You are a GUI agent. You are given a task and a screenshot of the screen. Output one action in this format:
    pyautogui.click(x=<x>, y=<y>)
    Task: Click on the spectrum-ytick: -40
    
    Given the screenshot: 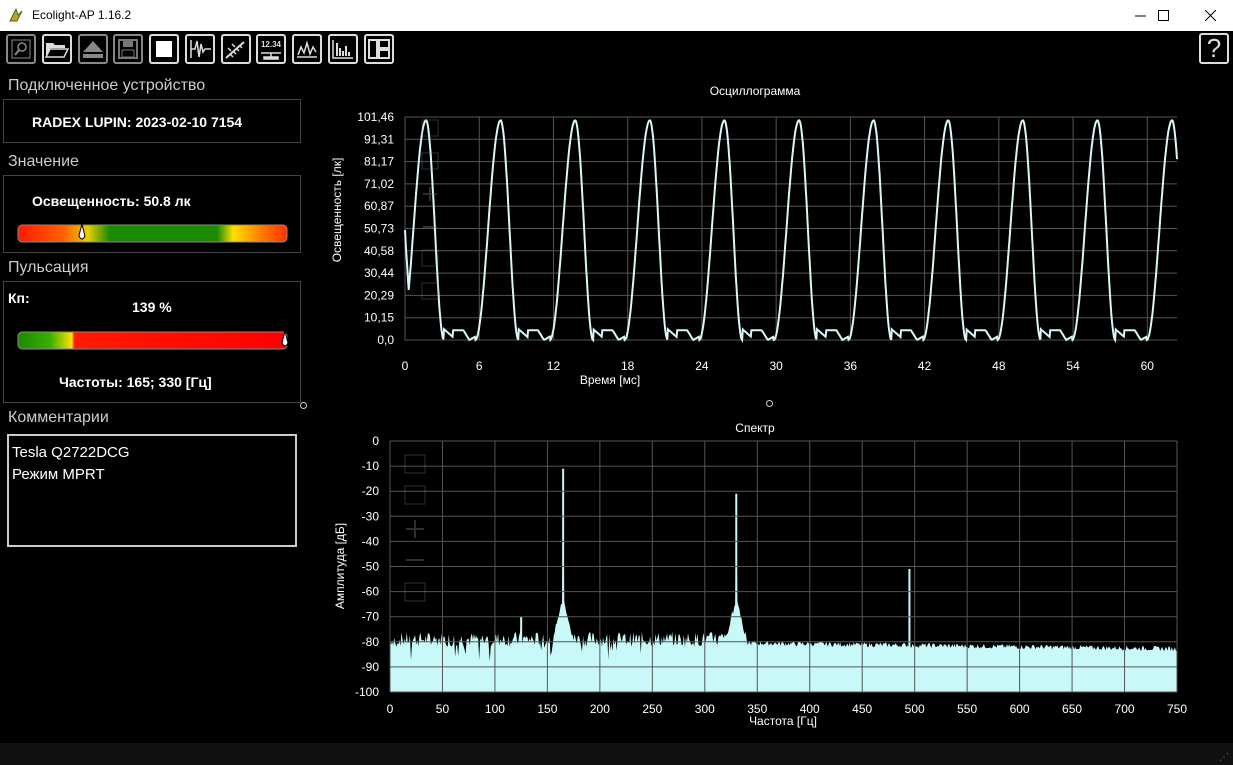 What is the action you would take?
    pyautogui.click(x=371, y=541)
    